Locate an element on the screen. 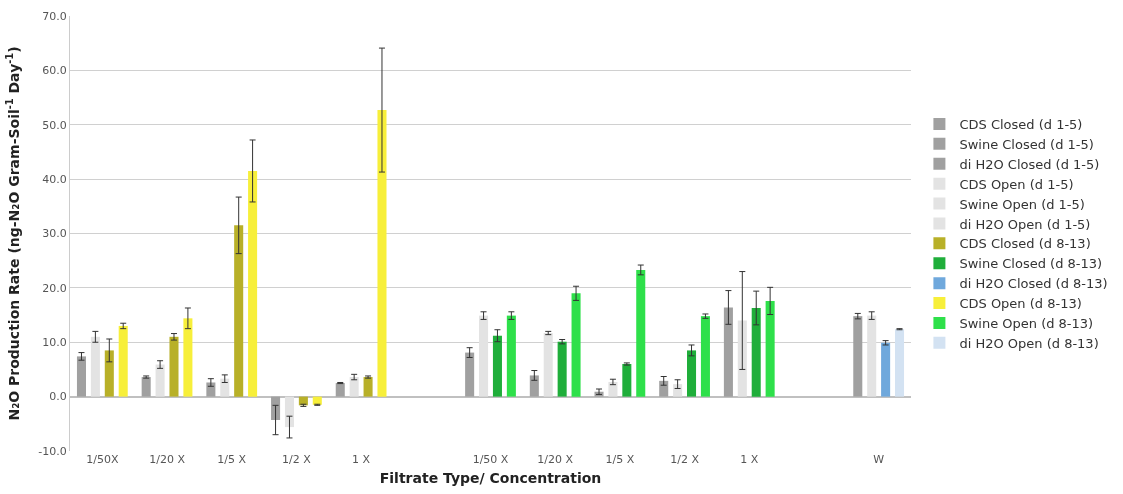 The height and width of the screenshot is (494, 1123). legend-label: CDS Open (d 8-13) is located at coordinates (1020, 304).